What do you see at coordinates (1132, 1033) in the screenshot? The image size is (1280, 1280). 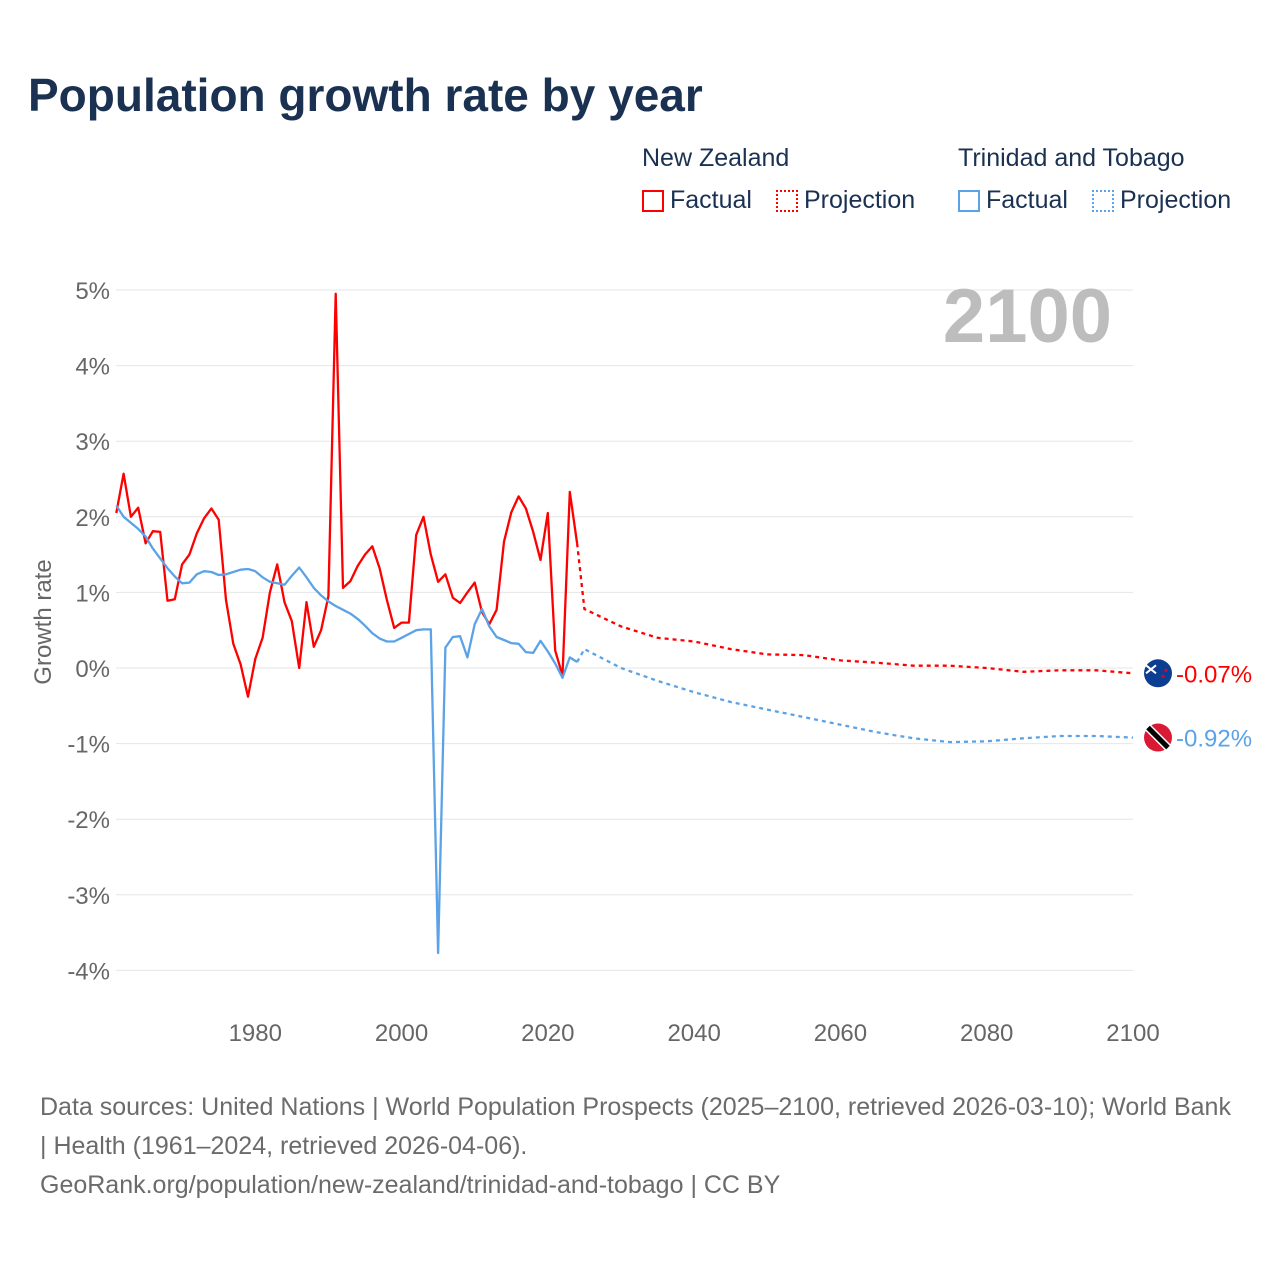 I see `x-tick-label: 2100` at bounding box center [1132, 1033].